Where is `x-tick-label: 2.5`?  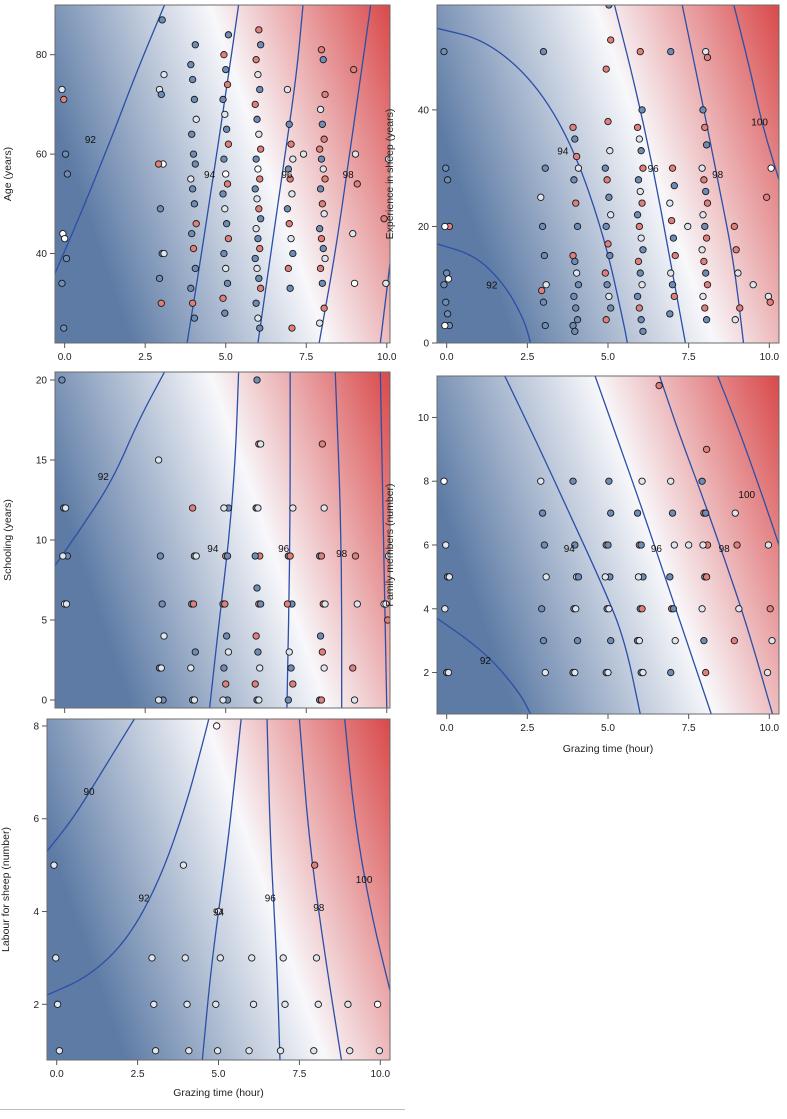 x-tick-label: 2.5 is located at coordinates (145, 357).